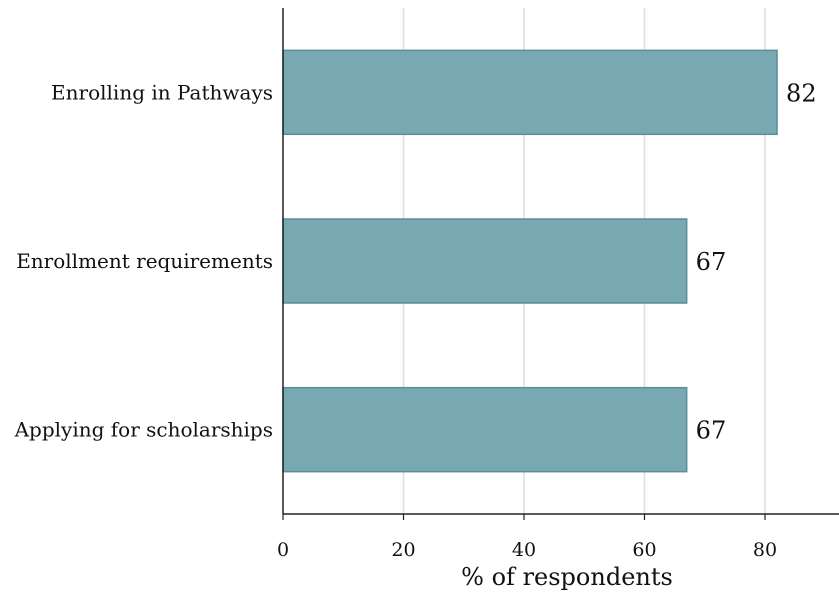 Image resolution: width=839 pixels, height=592 pixels. Describe the element at coordinates (143, 430) in the screenshot. I see `category-label: Applying for scholarships` at that location.